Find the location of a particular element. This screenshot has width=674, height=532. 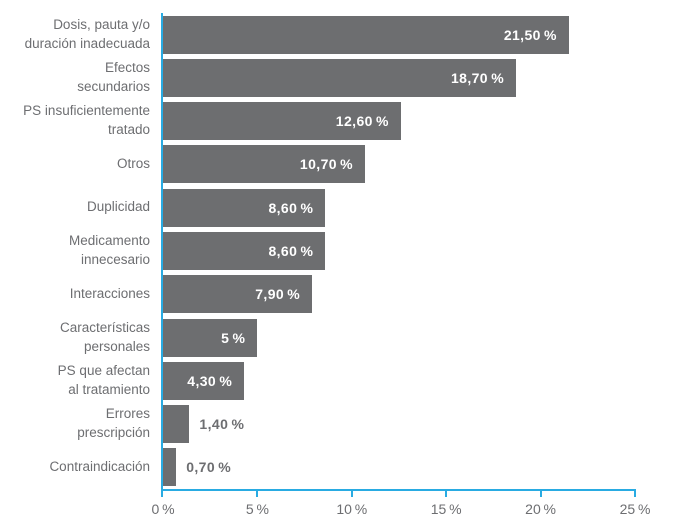

x-axis-tick-label: 20 % is located at coordinates (541, 509).